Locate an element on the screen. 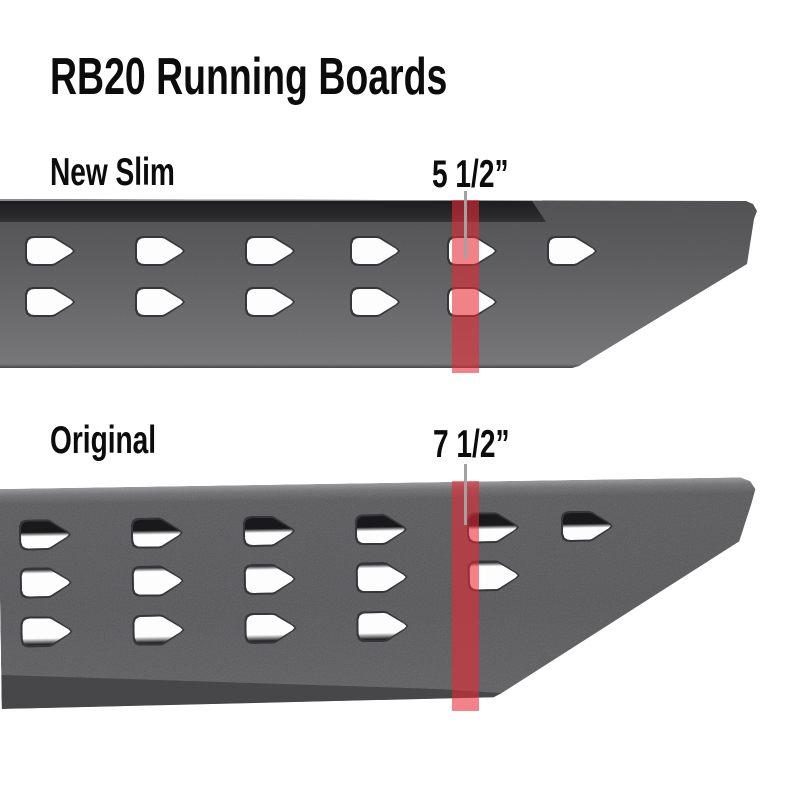 Image resolution: width=800 pixels, height=800 pixels. measurement-value-new-slim: 5 1/2” is located at coordinates (470, 174).